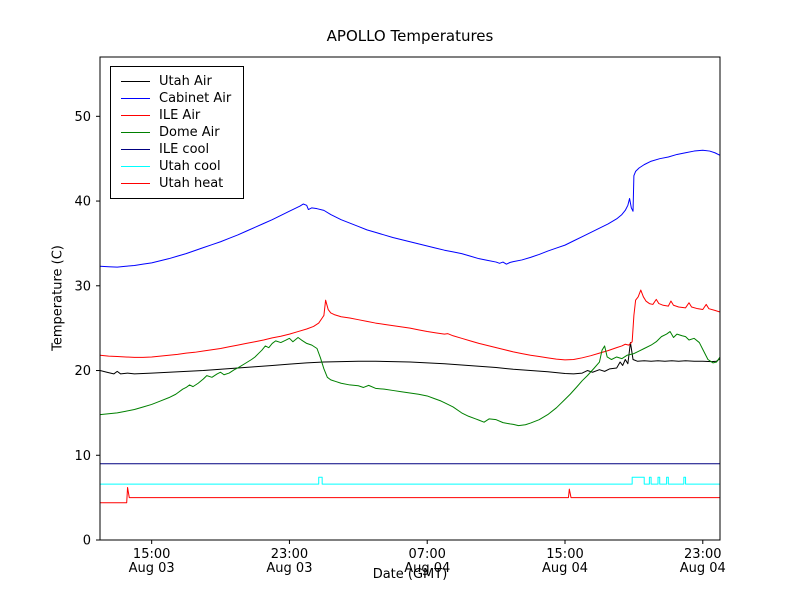 The image size is (800, 600). Describe the element at coordinates (195, 98) in the screenshot. I see `legend-label-cabinet-air: Cabinet Air` at that location.